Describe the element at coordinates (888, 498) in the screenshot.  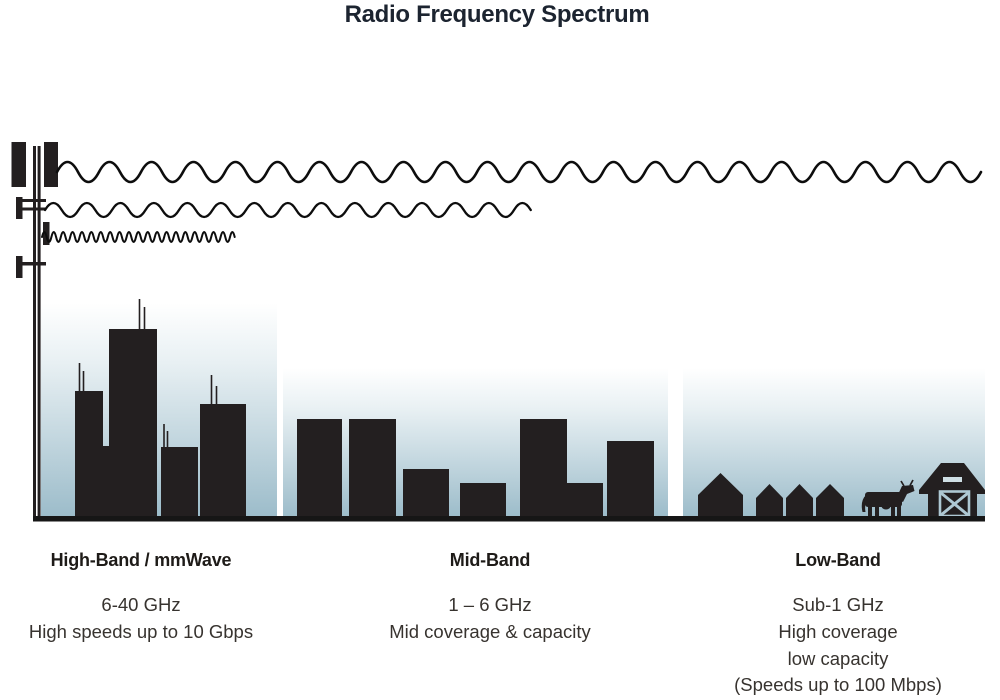
I see `cow-icon` at that location.